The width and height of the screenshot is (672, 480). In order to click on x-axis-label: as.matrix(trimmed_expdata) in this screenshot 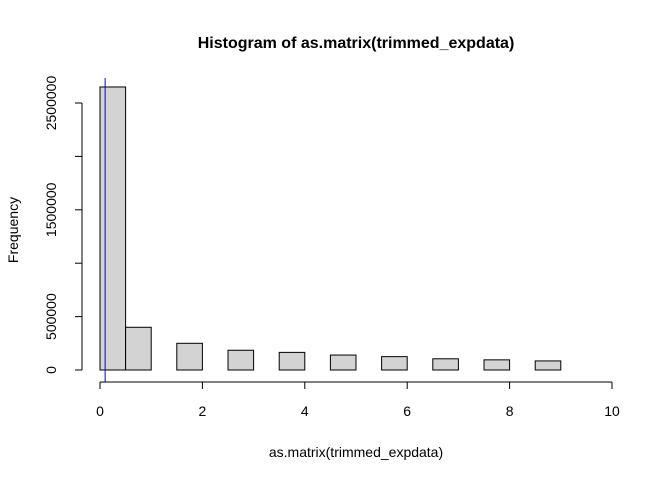, I will do `click(356, 452)`.